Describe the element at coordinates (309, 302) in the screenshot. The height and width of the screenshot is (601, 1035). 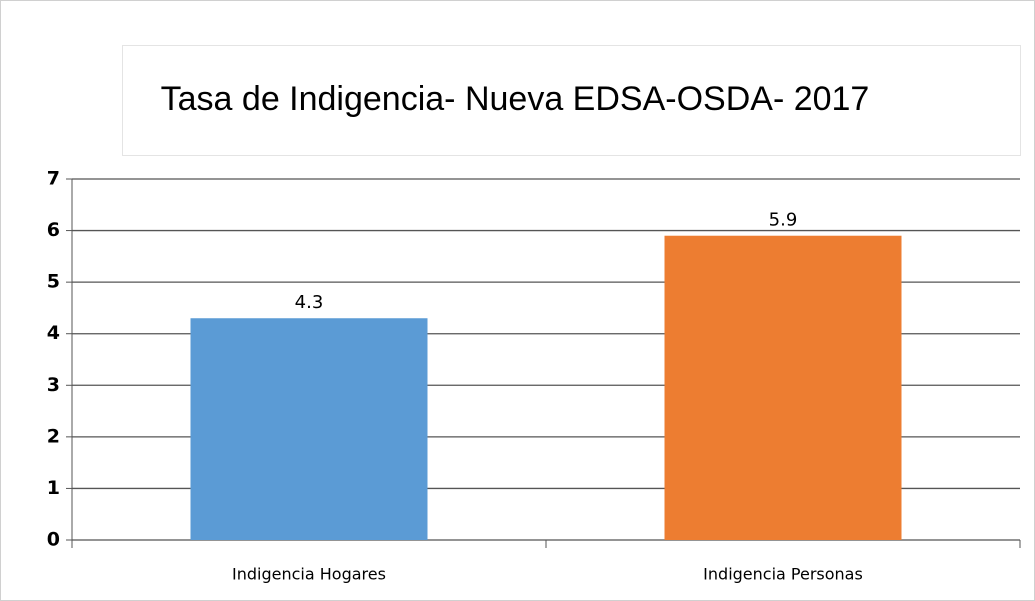
I see `value-label: 4.3` at that location.